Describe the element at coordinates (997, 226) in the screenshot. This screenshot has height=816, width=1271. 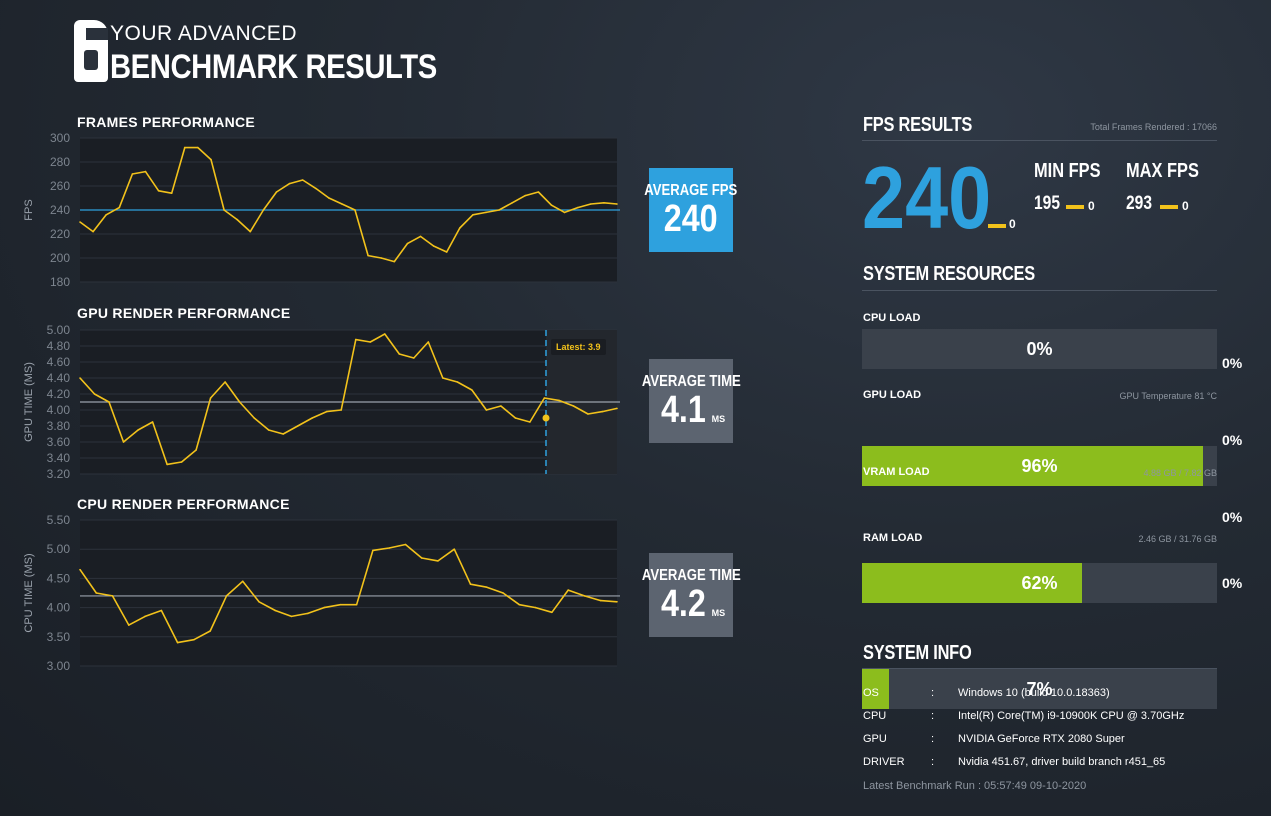
I see `avg-fps-delta-marker` at that location.